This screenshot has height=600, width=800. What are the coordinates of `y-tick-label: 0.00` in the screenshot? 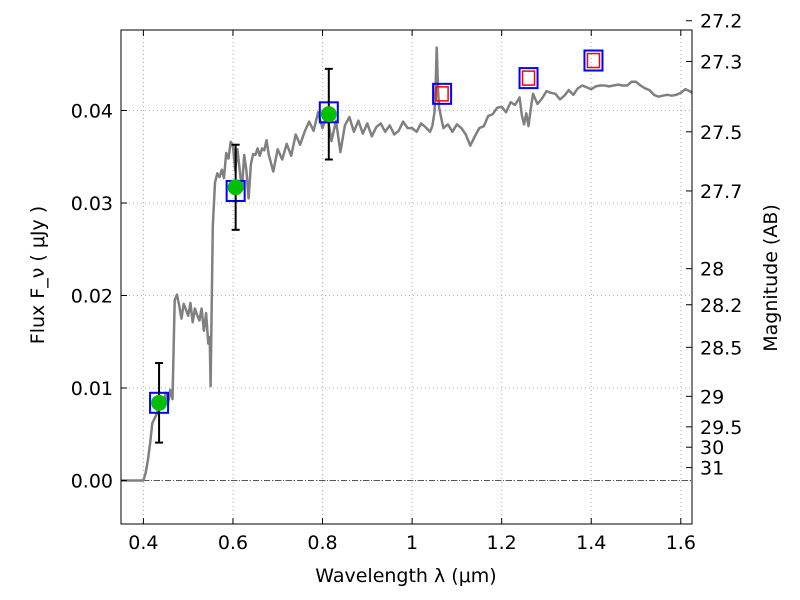 It's located at (92, 482).